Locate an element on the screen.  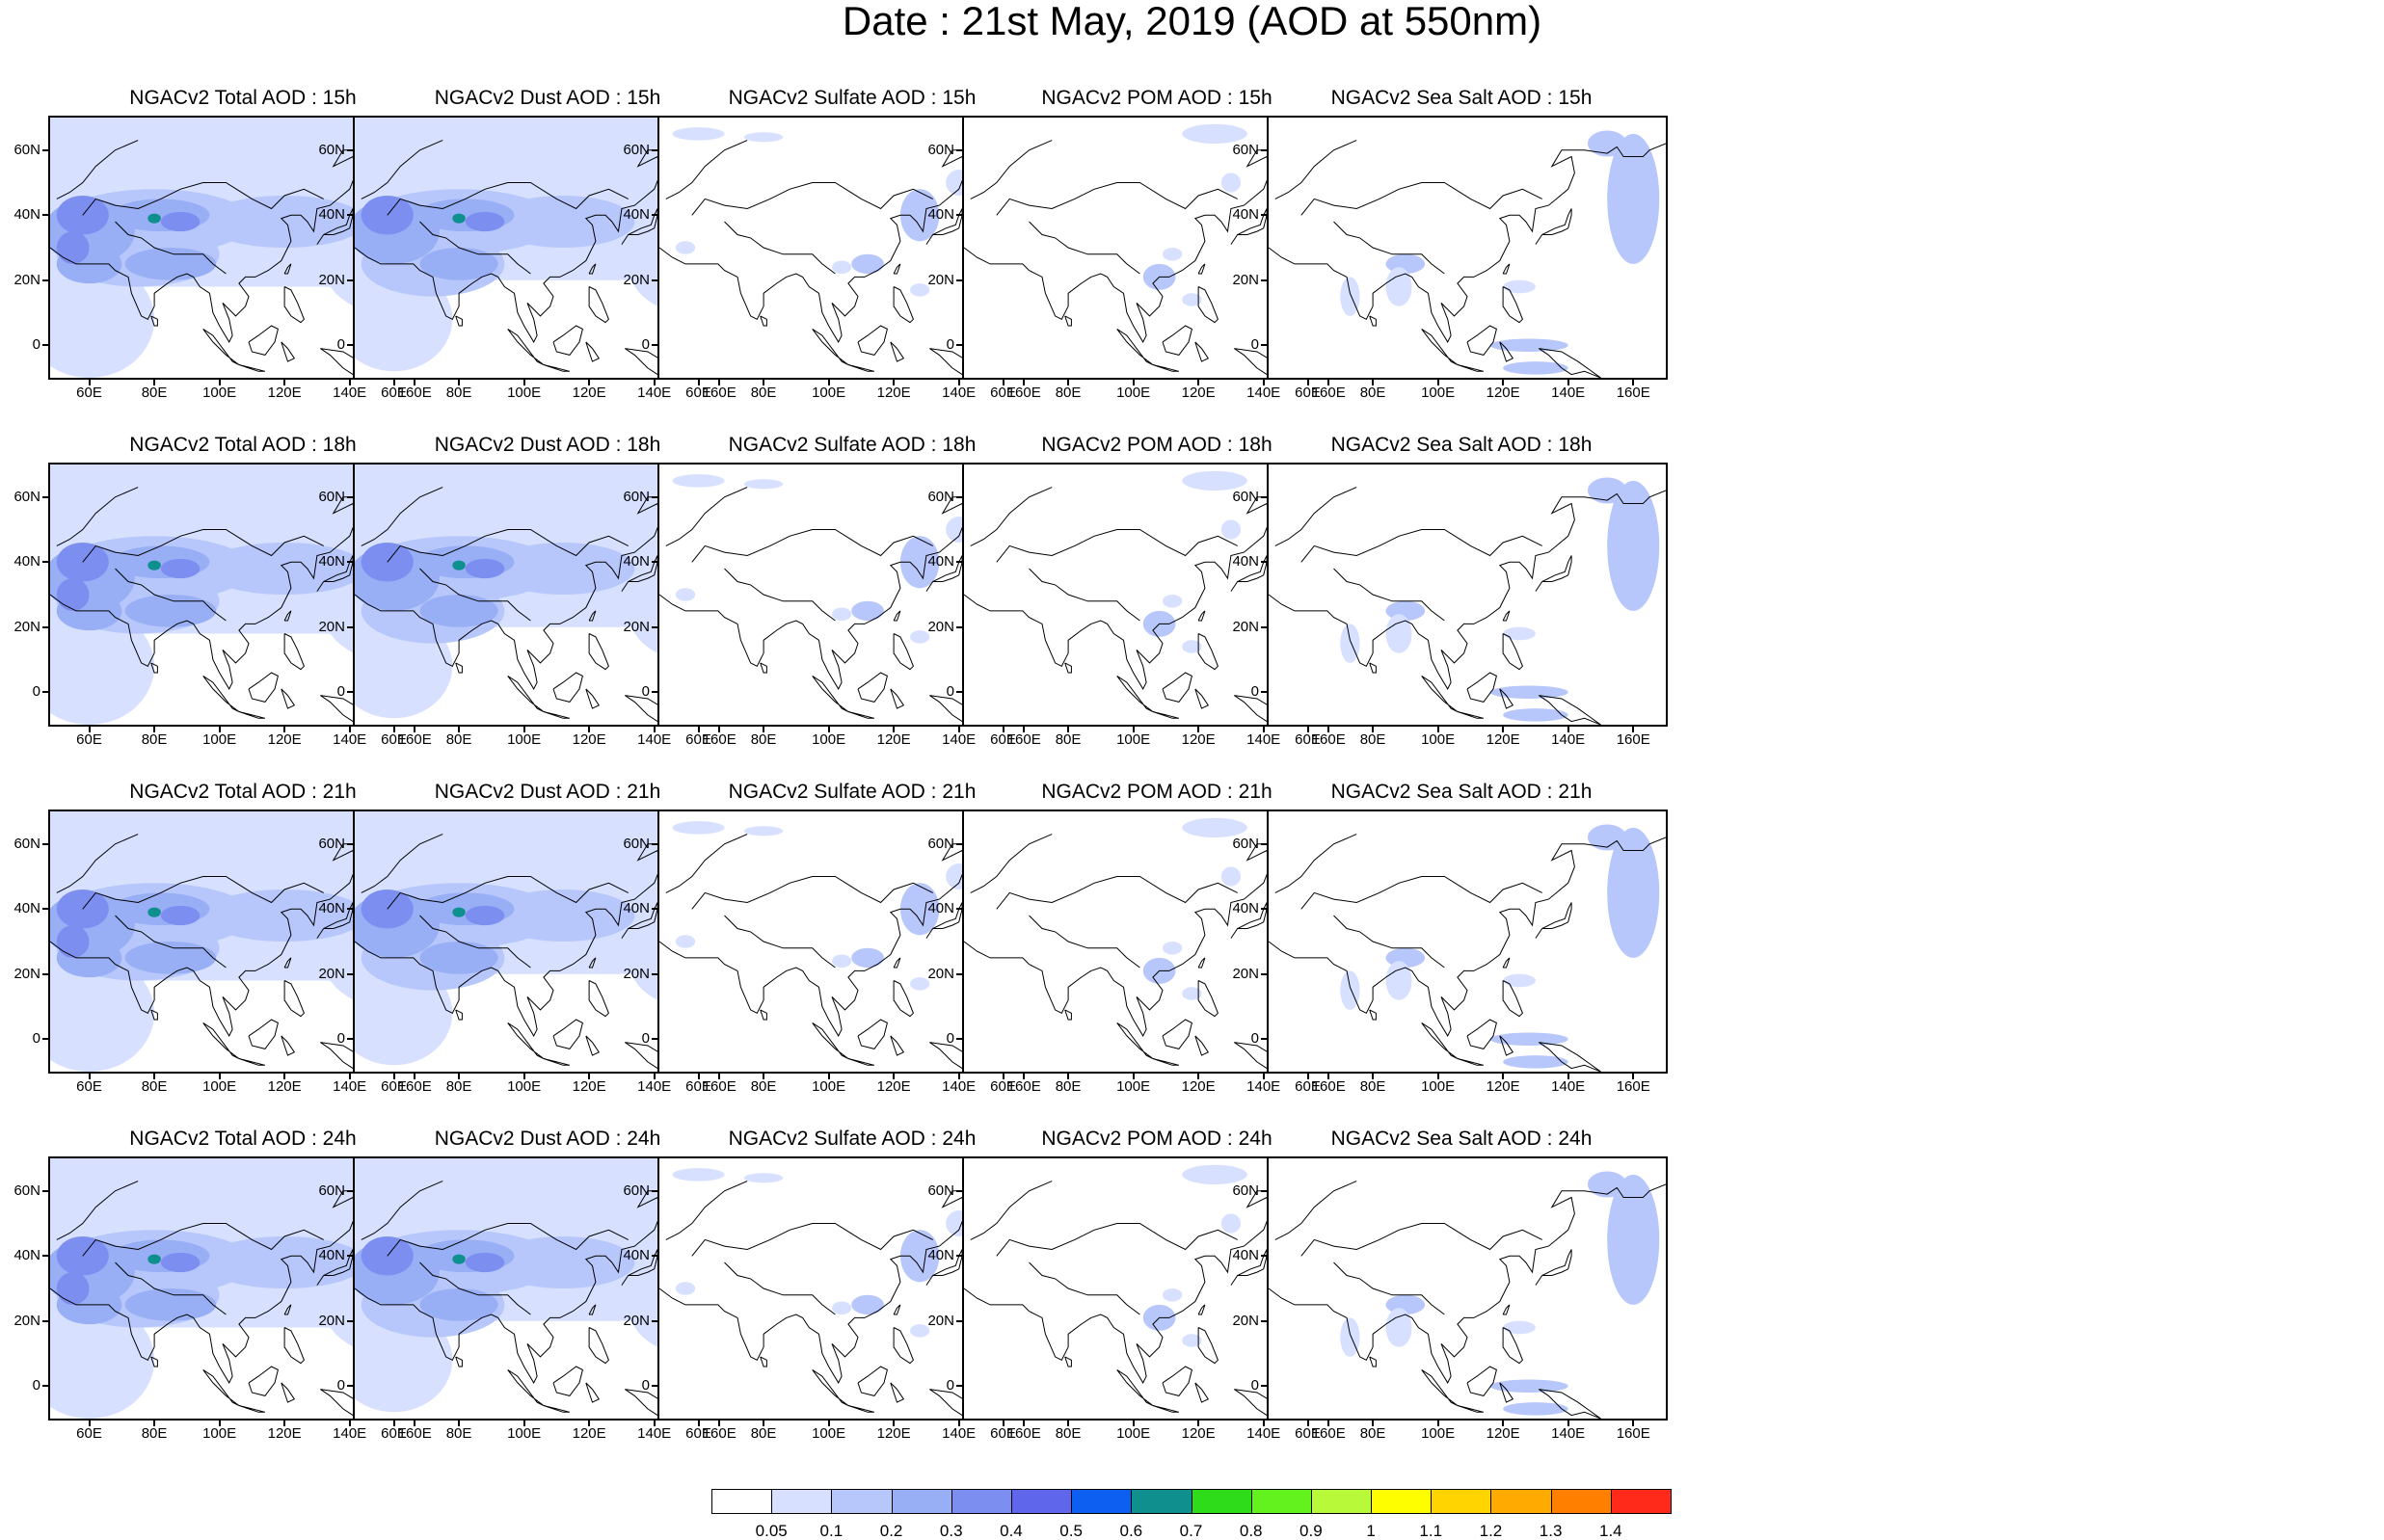
panel-title: NGACv2 Total AOD : 15h is located at coordinates (243, 98).